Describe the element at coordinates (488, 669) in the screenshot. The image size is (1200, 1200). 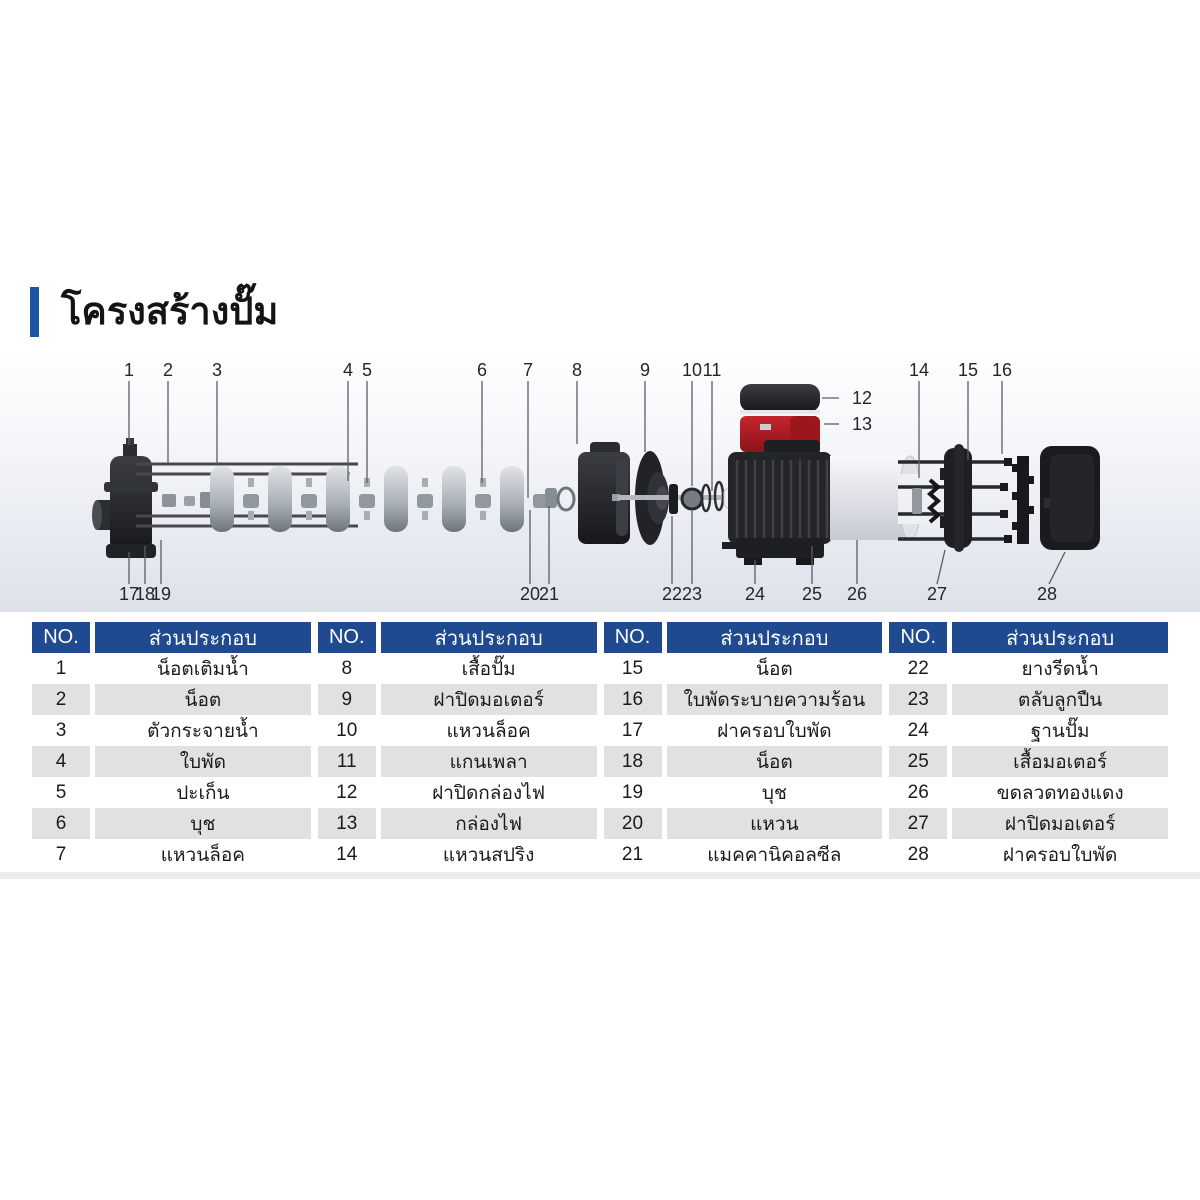
I see `part-name: เสื้อปั๊ม` at that location.